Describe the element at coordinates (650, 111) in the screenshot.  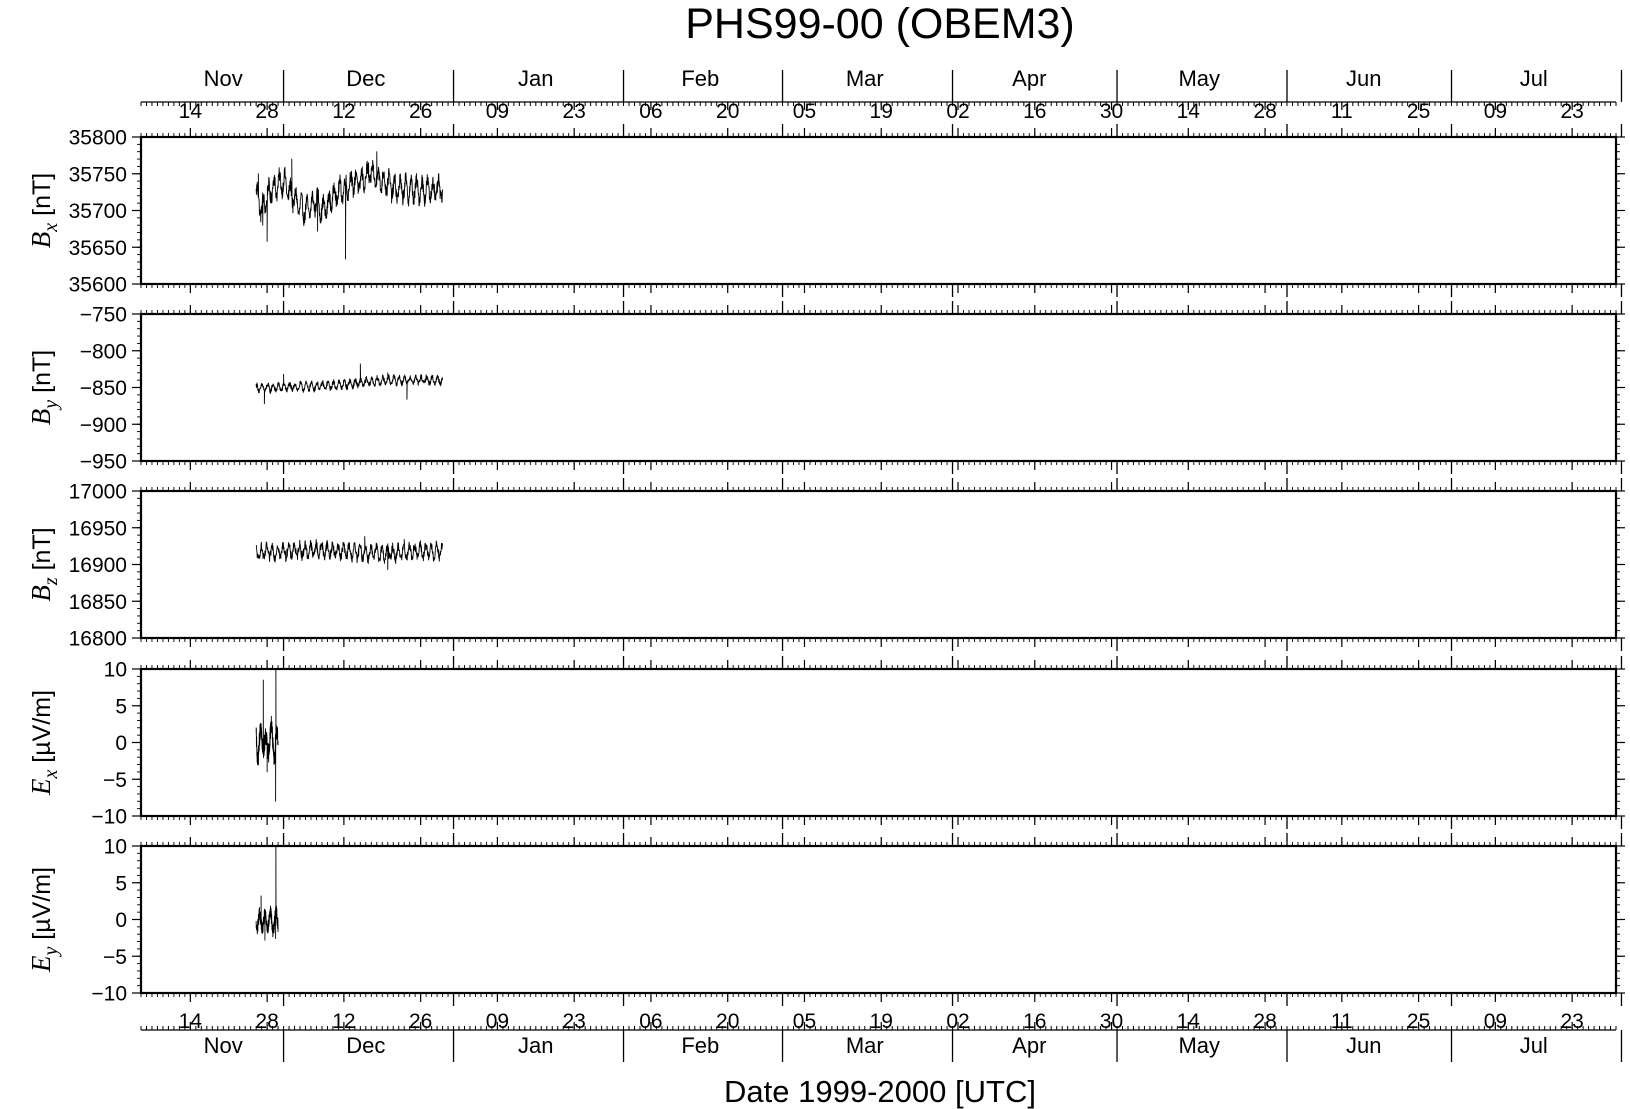
I see `top-day-label: 06` at that location.